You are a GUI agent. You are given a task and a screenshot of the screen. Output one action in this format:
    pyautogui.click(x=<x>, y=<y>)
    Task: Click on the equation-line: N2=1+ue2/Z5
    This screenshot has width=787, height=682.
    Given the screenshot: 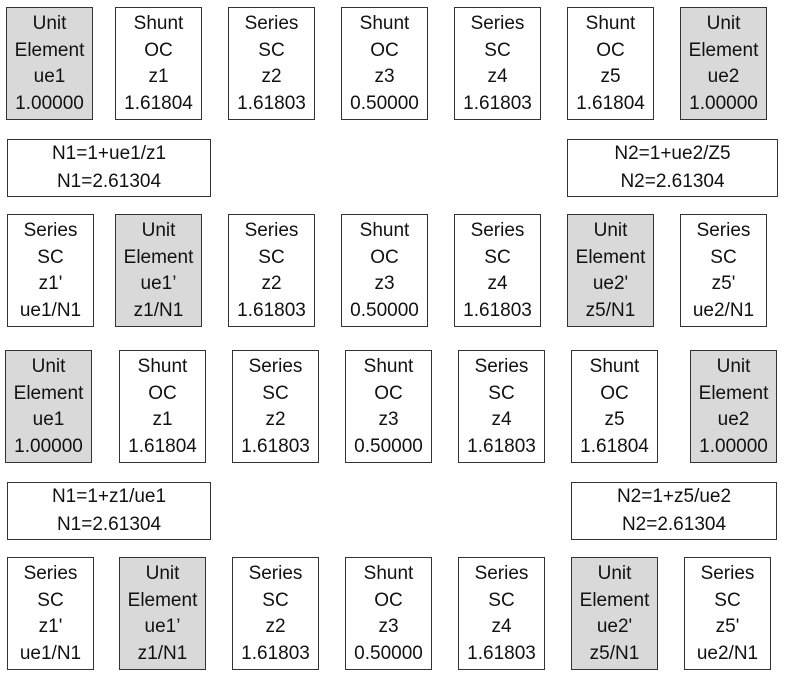 What is the action you would take?
    pyautogui.click(x=672, y=154)
    